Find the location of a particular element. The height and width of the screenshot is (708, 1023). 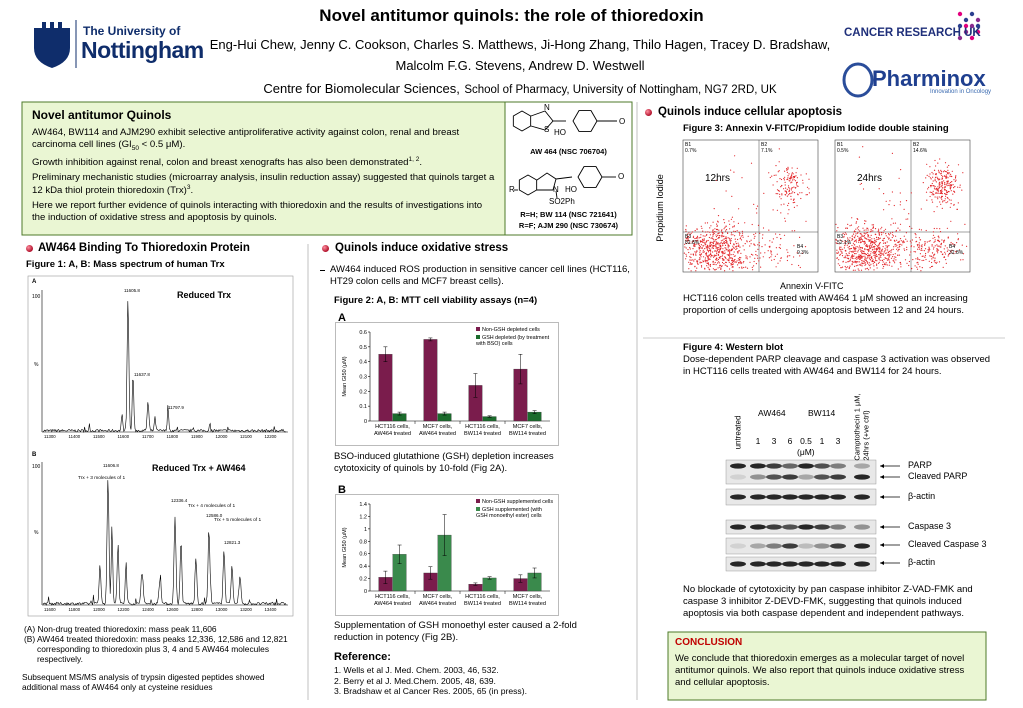

cruk-dots is located at coordinates (969, 26).